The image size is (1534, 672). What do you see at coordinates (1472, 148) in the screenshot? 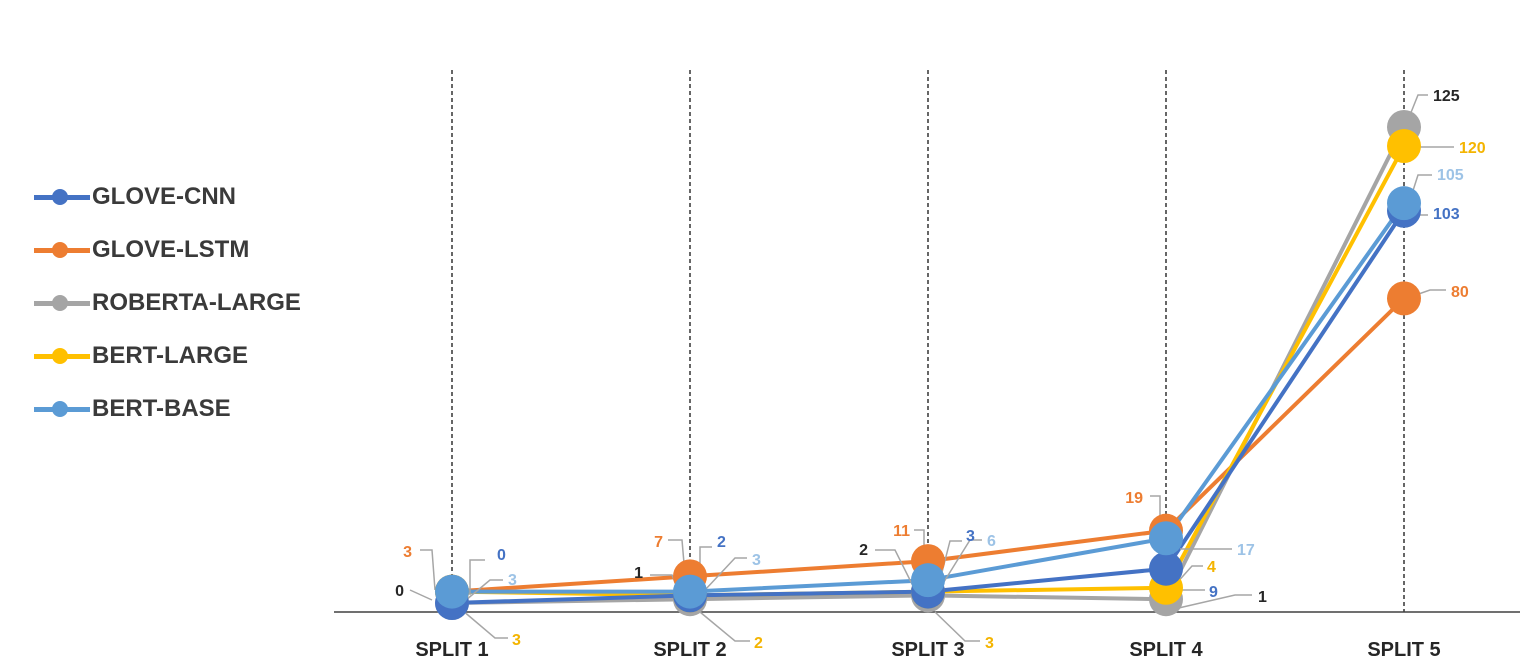
I see `data-label-bert-large-5: 120` at bounding box center [1472, 148].